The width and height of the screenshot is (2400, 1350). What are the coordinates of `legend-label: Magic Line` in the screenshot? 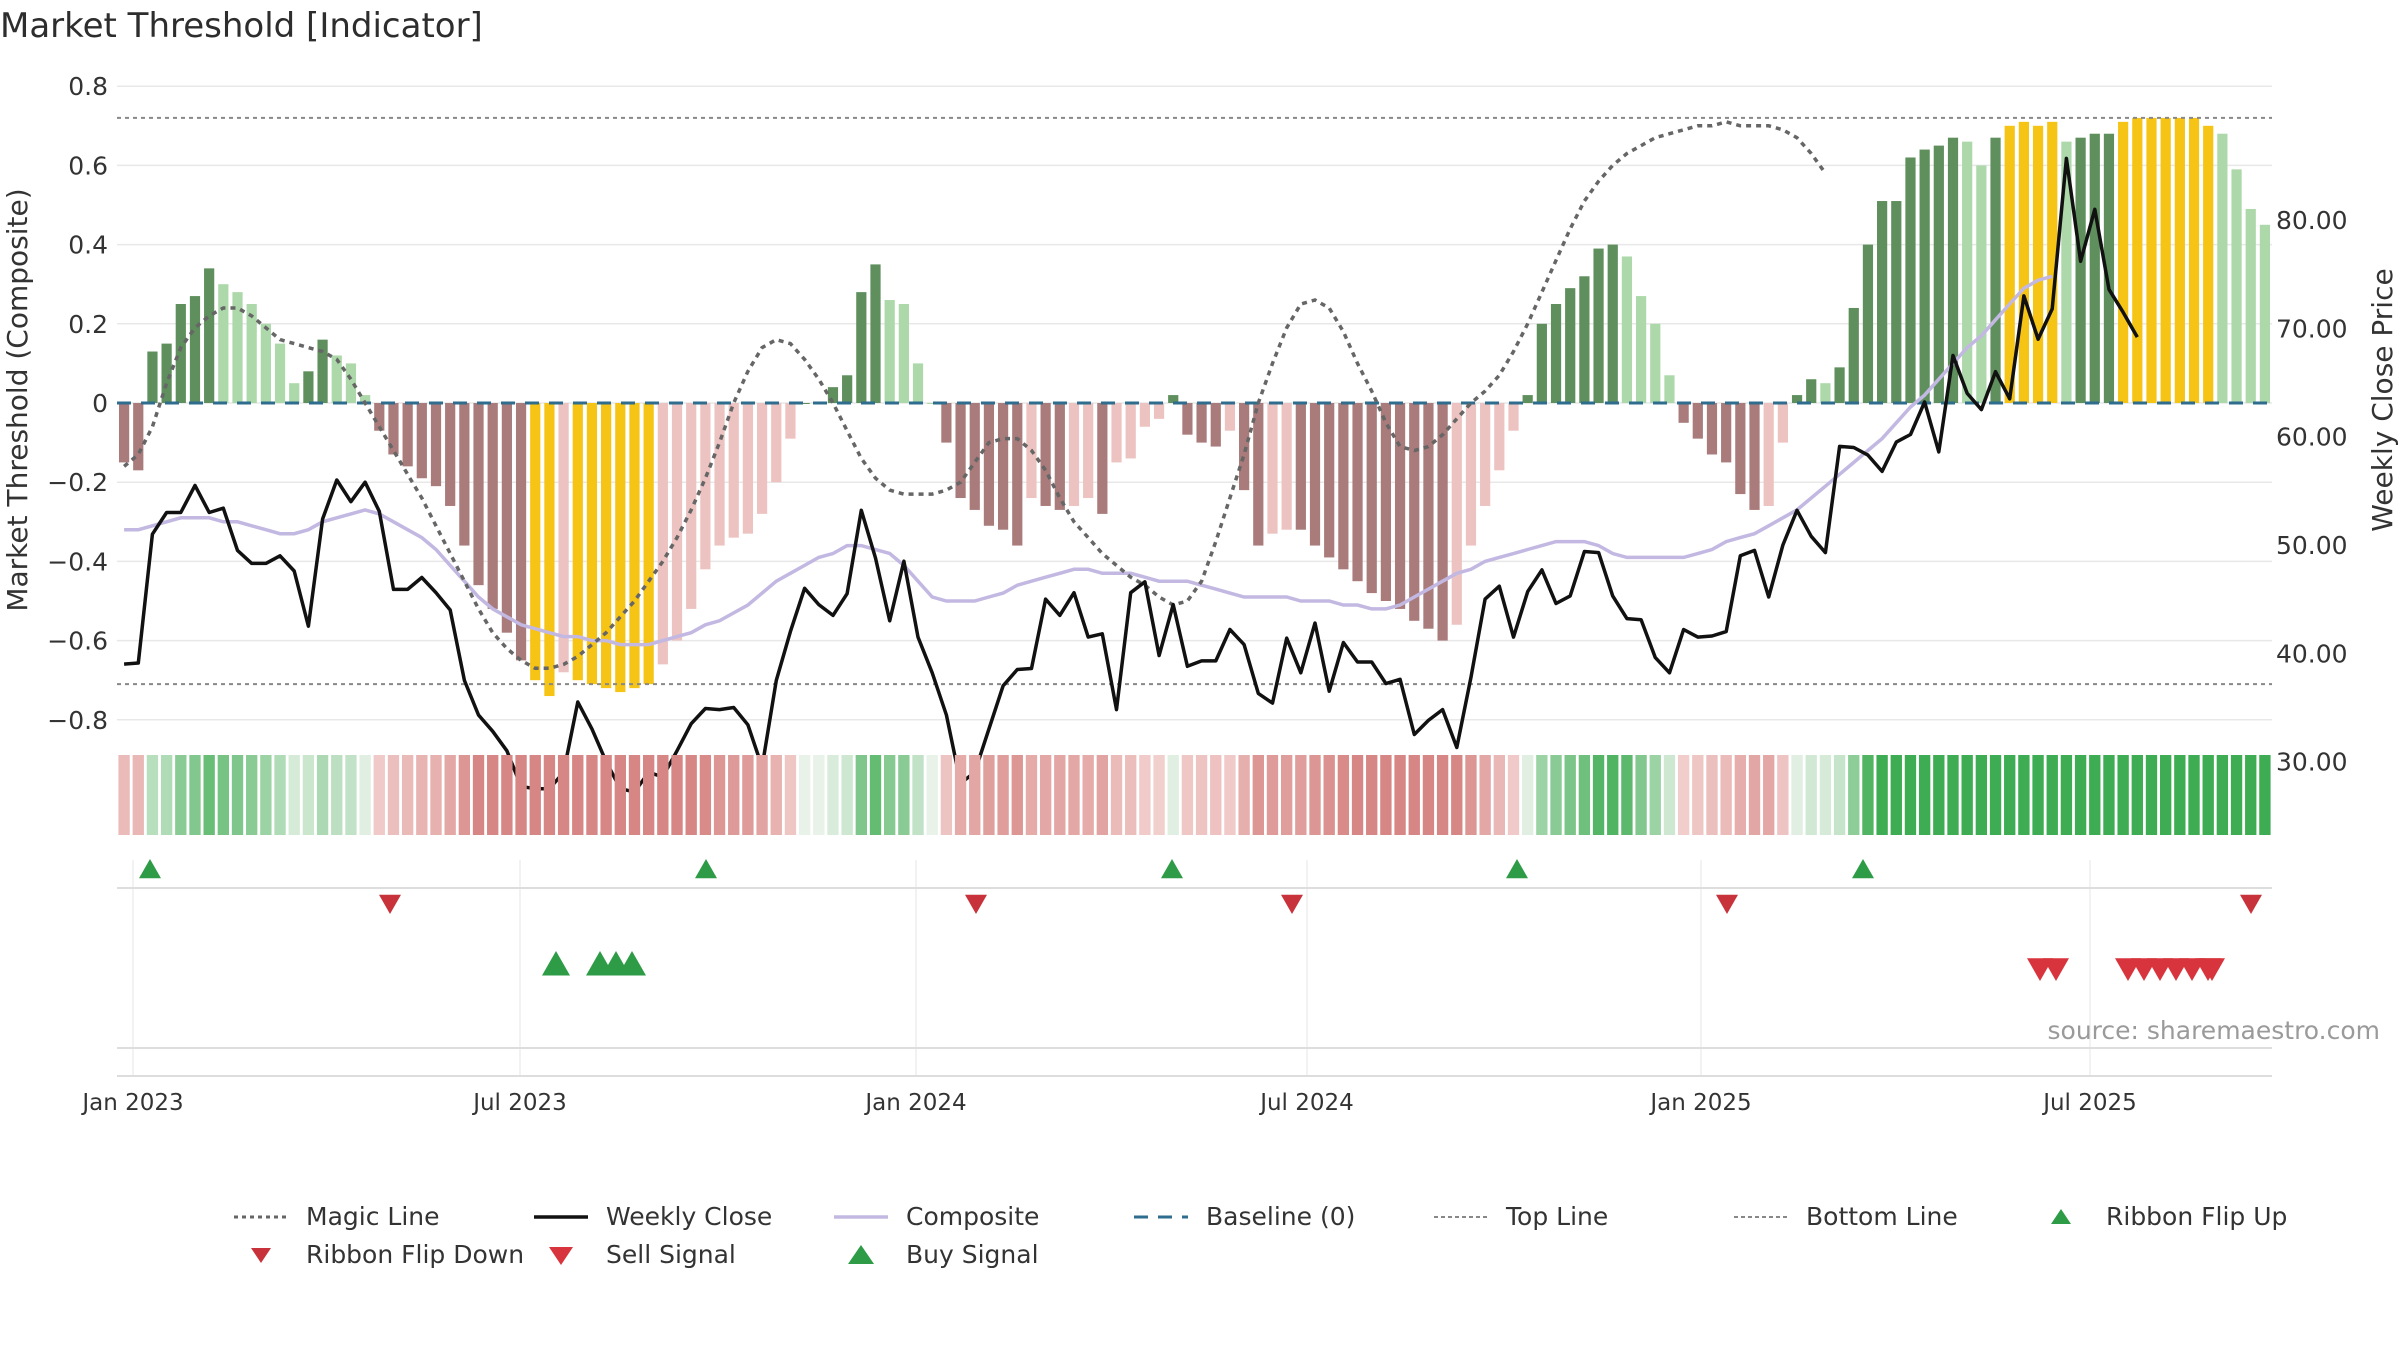 It's located at (373, 1216).